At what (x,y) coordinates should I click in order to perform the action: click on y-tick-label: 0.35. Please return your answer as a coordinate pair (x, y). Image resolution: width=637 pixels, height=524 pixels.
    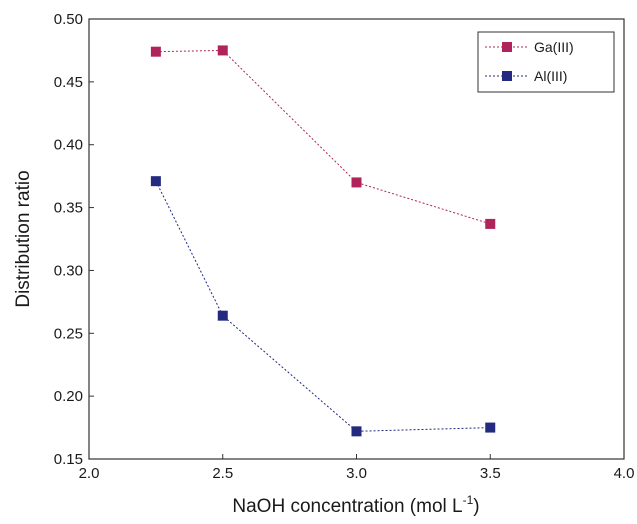
    Looking at the image, I should click on (68, 208).